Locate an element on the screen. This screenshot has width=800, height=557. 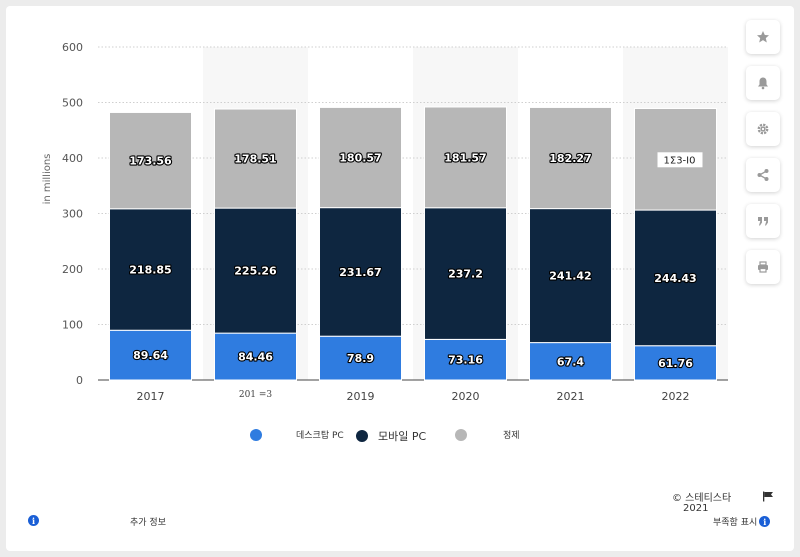
sidebar-toolbar is located at coordinates (763, 158).